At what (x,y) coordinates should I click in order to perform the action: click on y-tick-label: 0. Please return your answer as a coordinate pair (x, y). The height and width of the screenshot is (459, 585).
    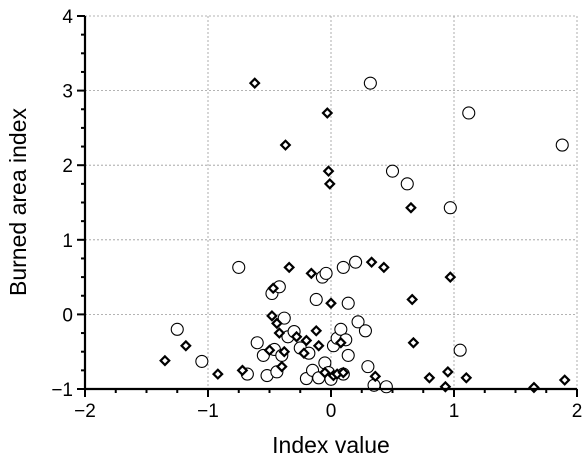
    Looking at the image, I should click on (67, 315).